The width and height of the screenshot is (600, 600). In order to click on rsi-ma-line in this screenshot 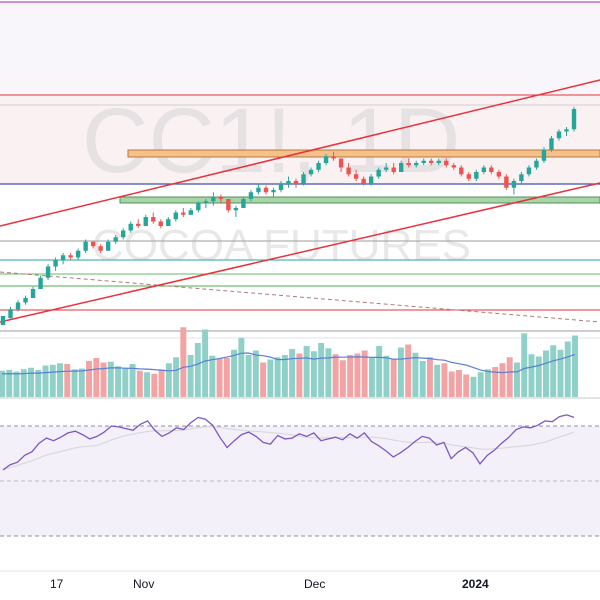, I will do `click(288, 448)`.